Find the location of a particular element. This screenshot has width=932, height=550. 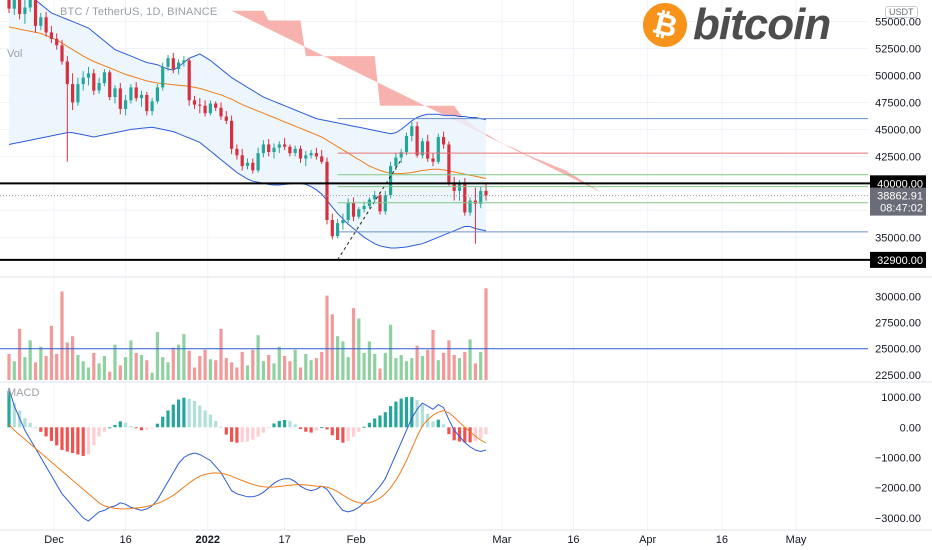

bitcoin-coin-icon: ₿ is located at coordinates (665, 26).